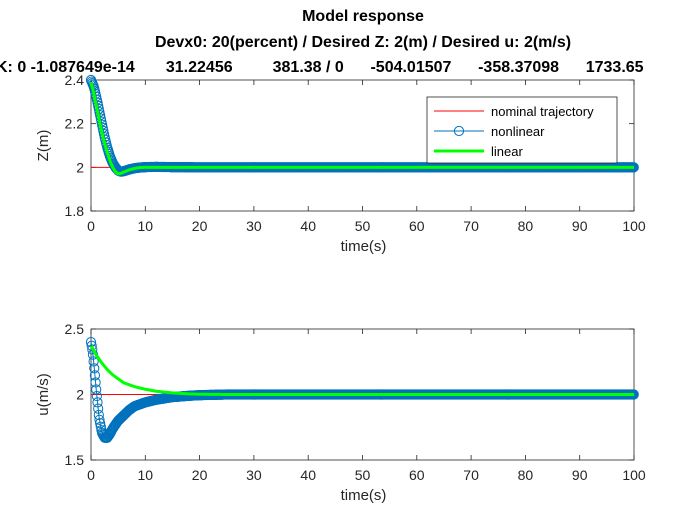 The image size is (700, 525). What do you see at coordinates (459, 131) in the screenshot?
I see `legend-marker-nonlinear` at bounding box center [459, 131].